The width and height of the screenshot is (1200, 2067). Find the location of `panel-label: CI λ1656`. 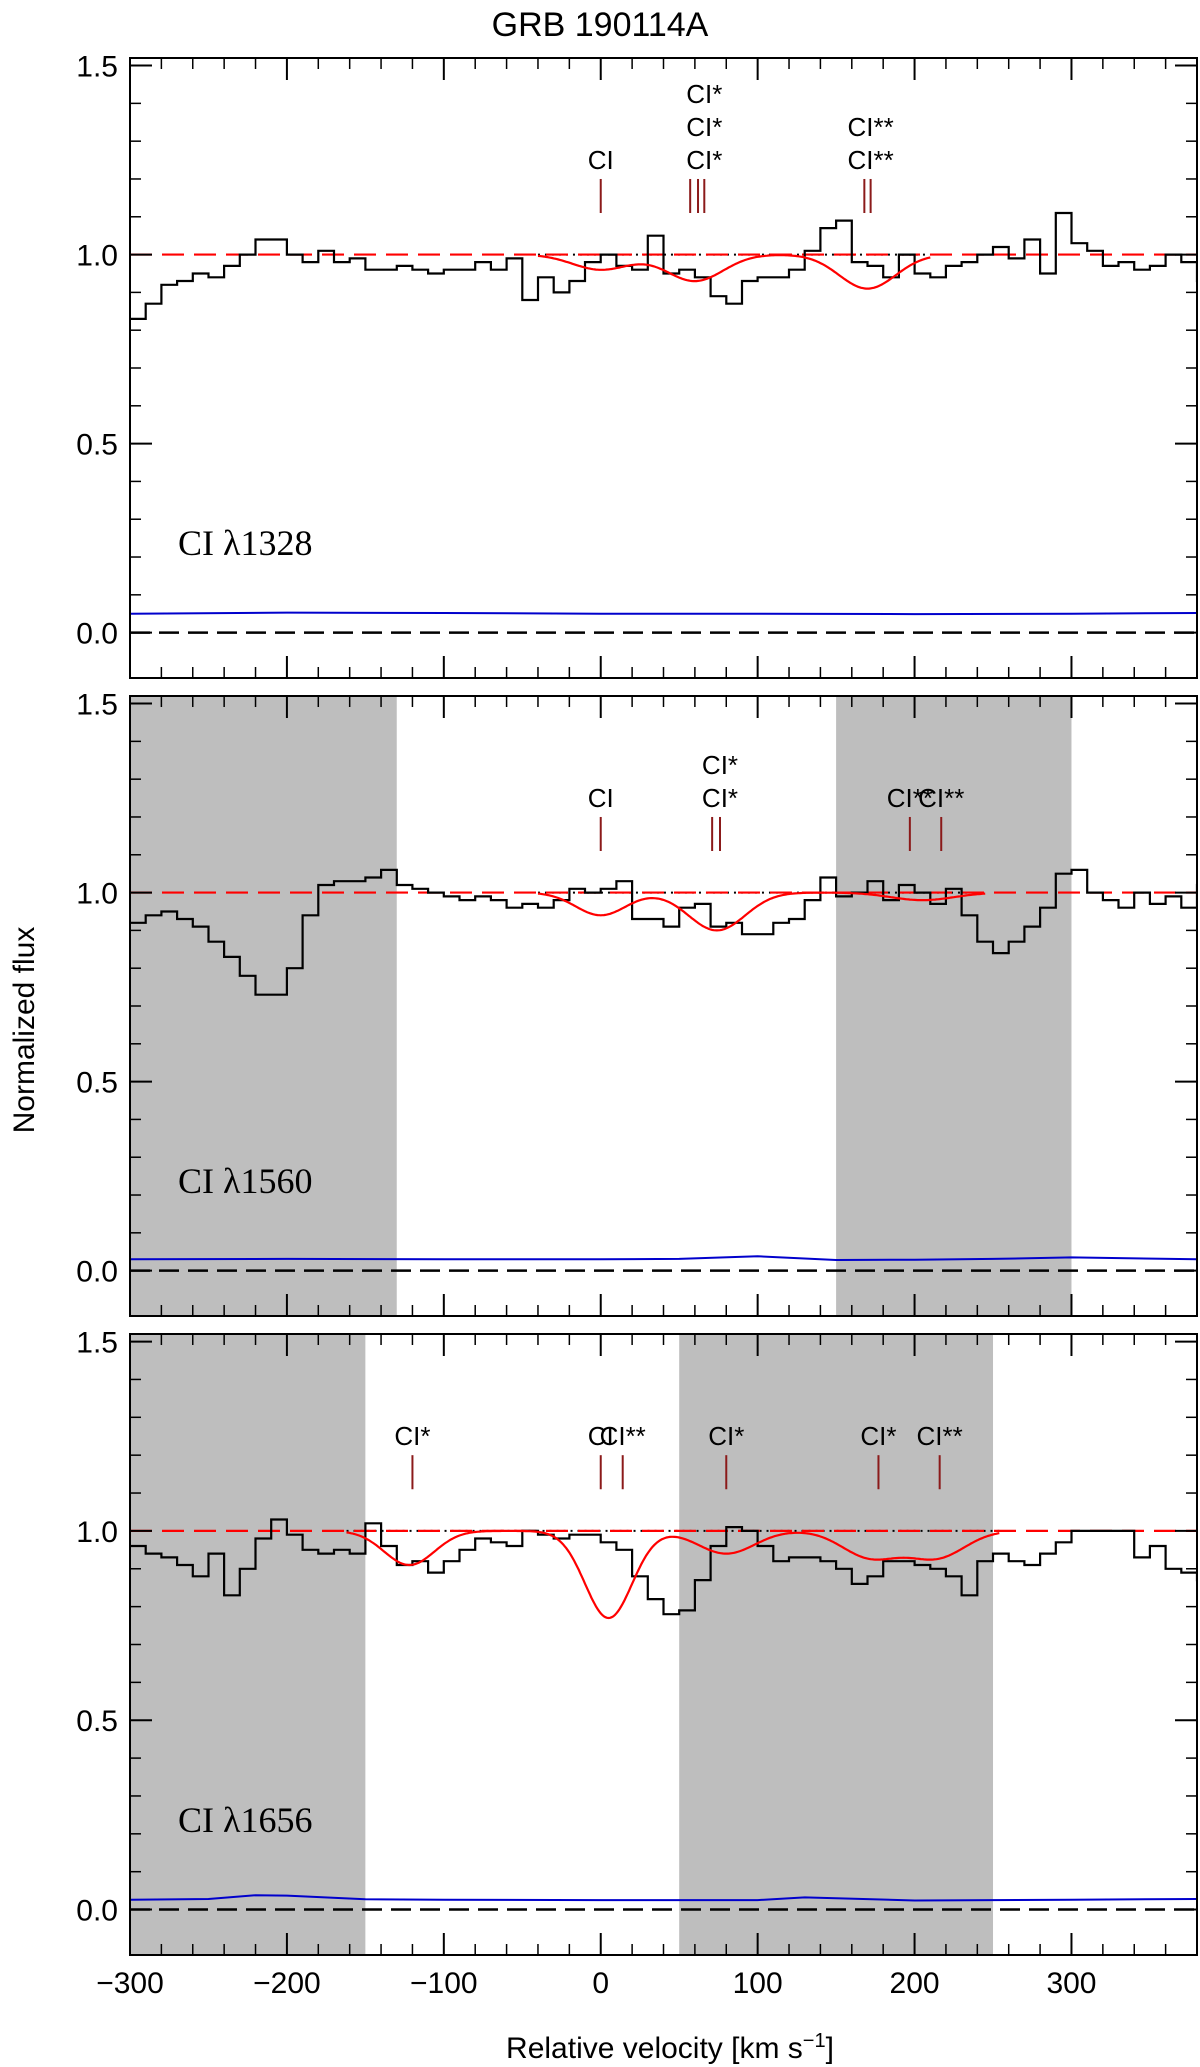

panel-label: CI λ1656 is located at coordinates (245, 1820).